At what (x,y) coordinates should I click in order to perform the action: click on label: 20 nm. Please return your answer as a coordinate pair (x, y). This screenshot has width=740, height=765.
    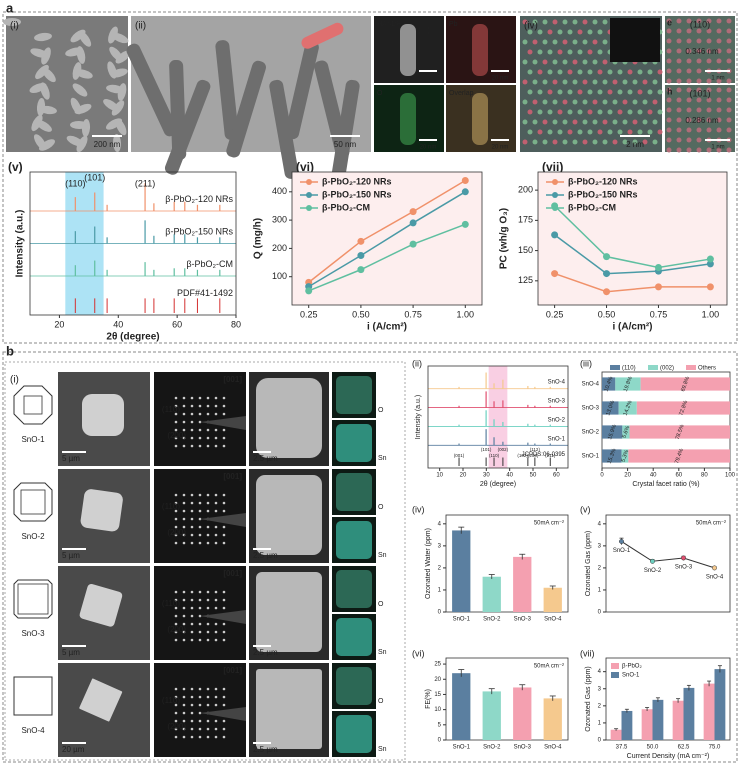
    Looking at the image, I should click on (428, 79).